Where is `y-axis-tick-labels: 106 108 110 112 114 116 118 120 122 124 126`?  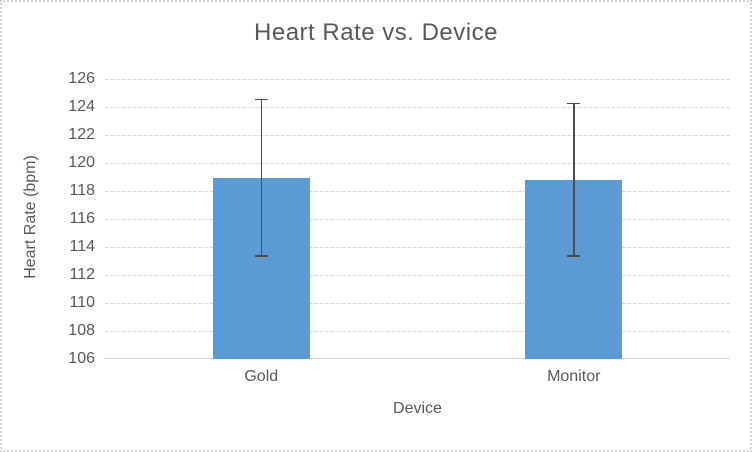
y-axis-tick-labels: 106 108 110 112 114 116 118 120 122 124 126 is located at coordinates (48, 218).